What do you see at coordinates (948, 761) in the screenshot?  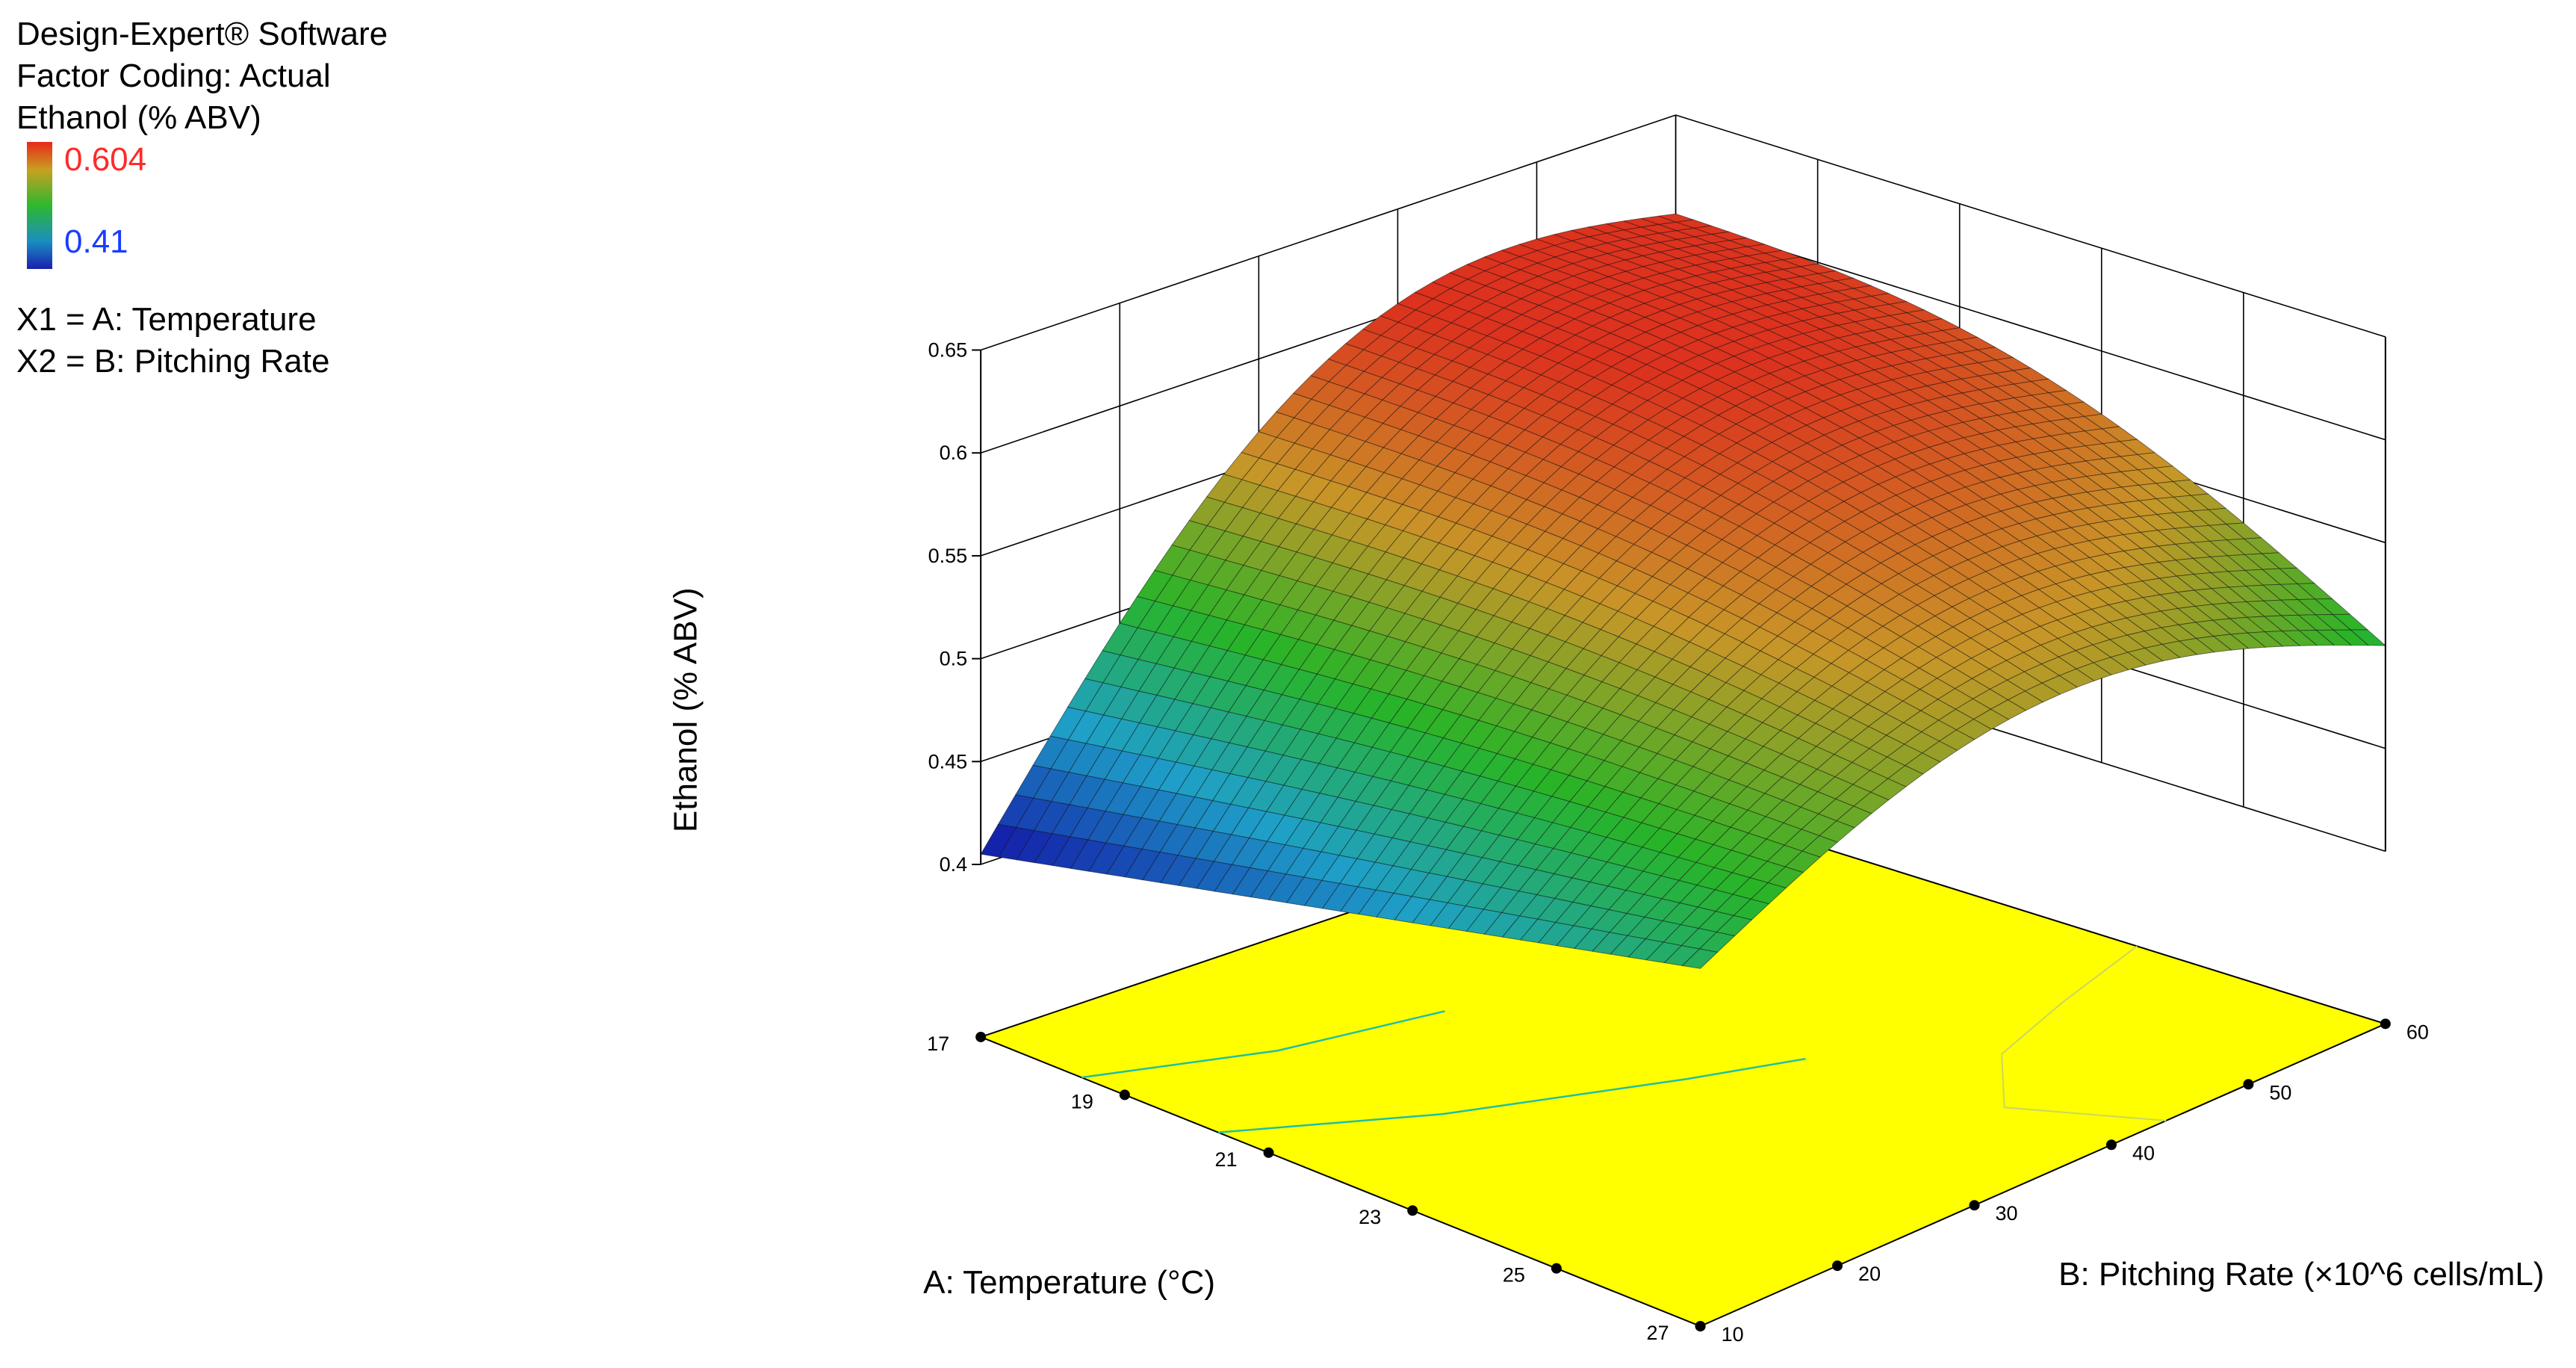 I see `z-tick-label: 0.45` at bounding box center [948, 761].